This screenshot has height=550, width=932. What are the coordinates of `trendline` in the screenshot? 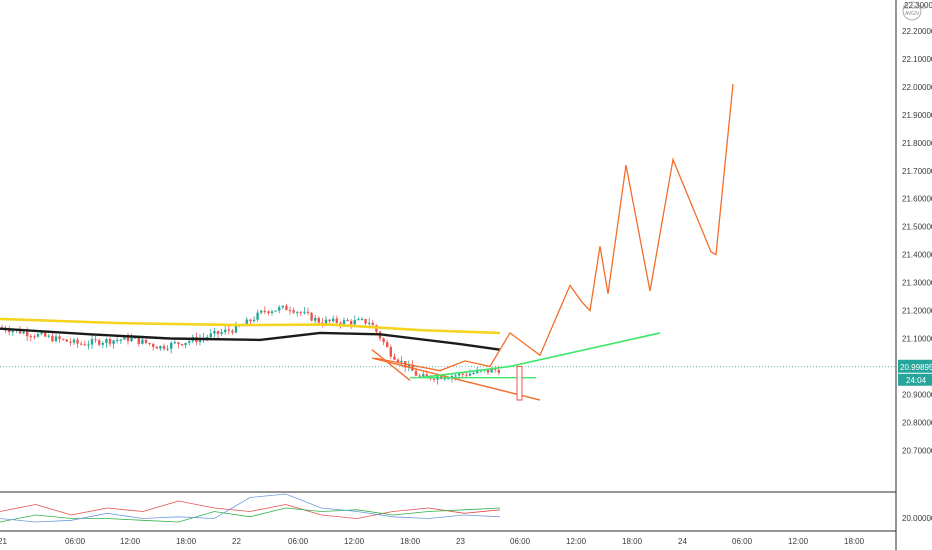 It's located at (540, 355).